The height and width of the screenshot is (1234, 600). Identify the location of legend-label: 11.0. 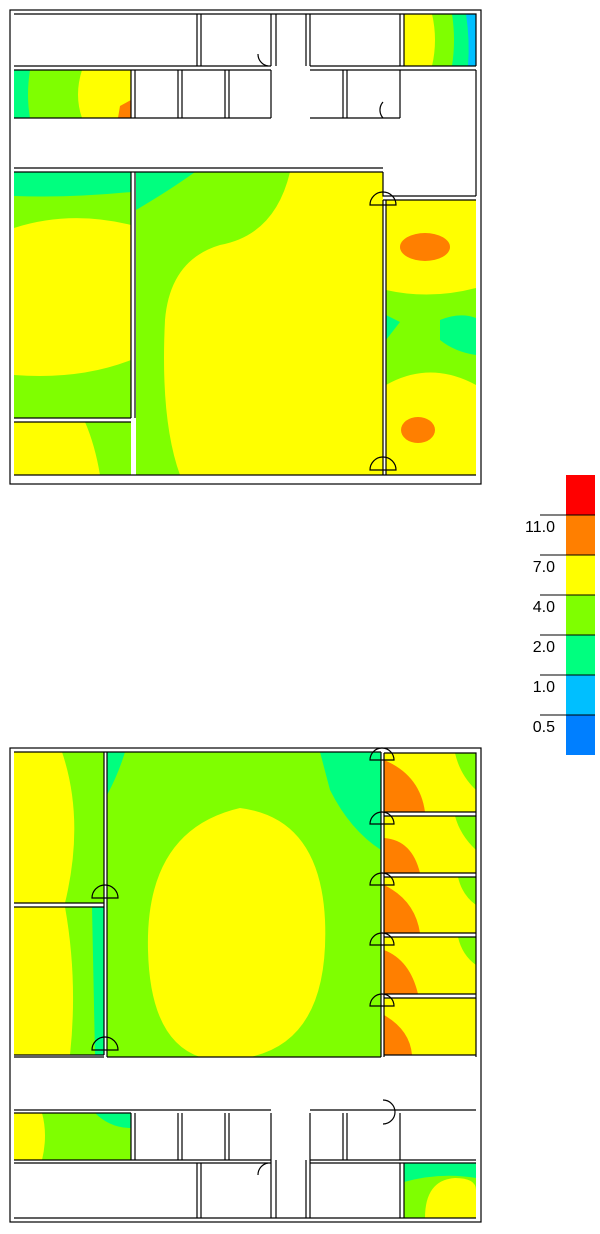
(540, 527).